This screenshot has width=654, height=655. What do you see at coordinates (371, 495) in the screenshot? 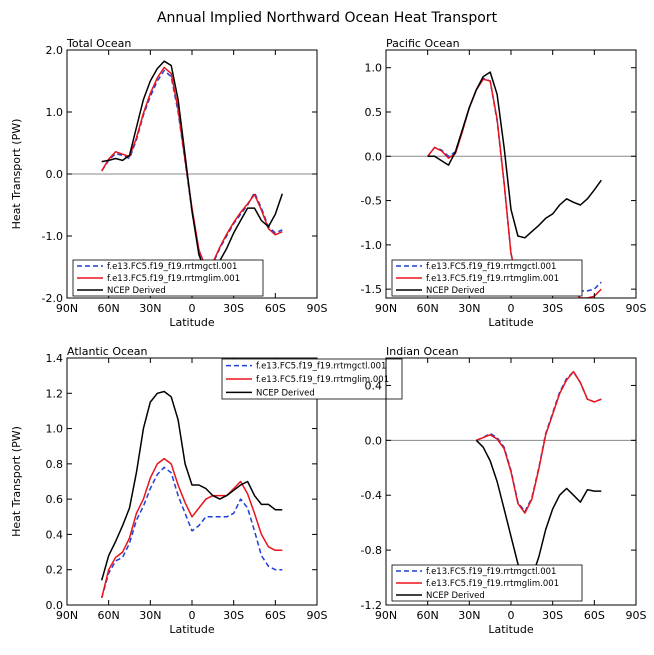
I see `y-tick-label: -0.4` at bounding box center [371, 495].